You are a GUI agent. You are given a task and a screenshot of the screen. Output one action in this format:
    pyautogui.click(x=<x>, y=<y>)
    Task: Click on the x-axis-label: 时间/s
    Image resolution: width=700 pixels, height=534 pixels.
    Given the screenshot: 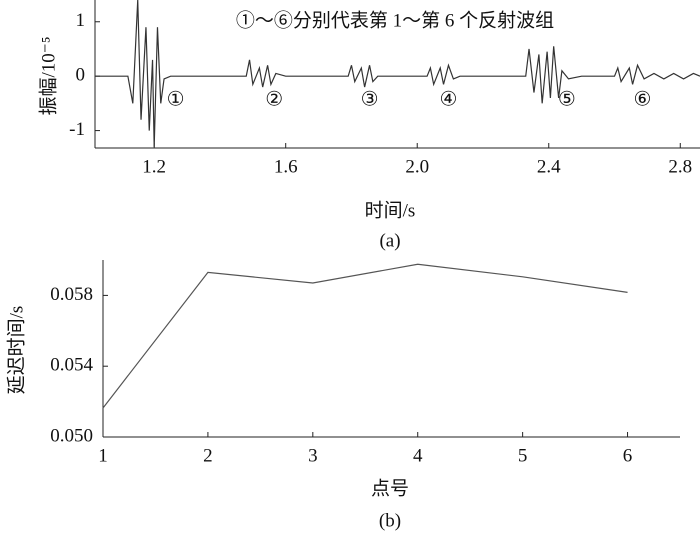 What is the action you would take?
    pyautogui.click(x=390, y=210)
    